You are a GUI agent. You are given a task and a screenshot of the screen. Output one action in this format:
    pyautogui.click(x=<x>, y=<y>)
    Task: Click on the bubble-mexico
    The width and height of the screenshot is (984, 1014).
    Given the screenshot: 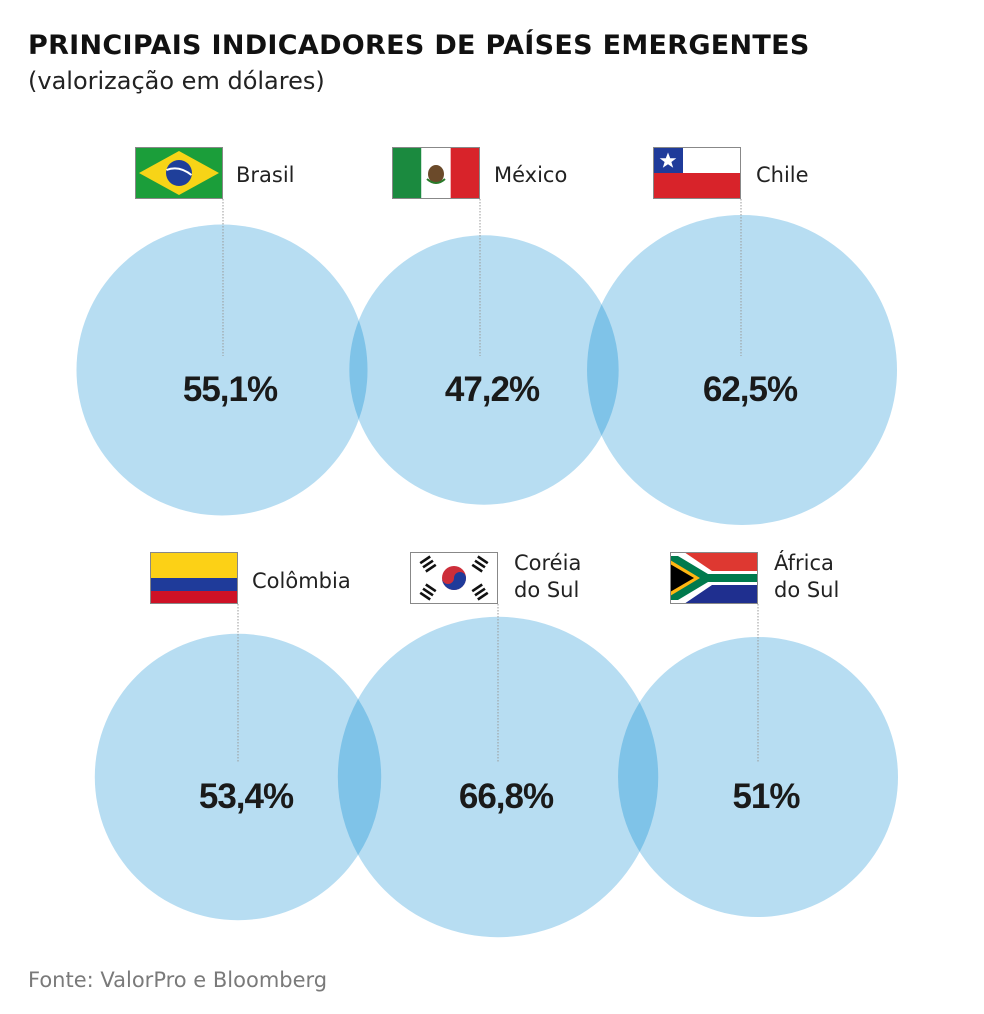 What is the action you would take?
    pyautogui.click(x=484, y=370)
    